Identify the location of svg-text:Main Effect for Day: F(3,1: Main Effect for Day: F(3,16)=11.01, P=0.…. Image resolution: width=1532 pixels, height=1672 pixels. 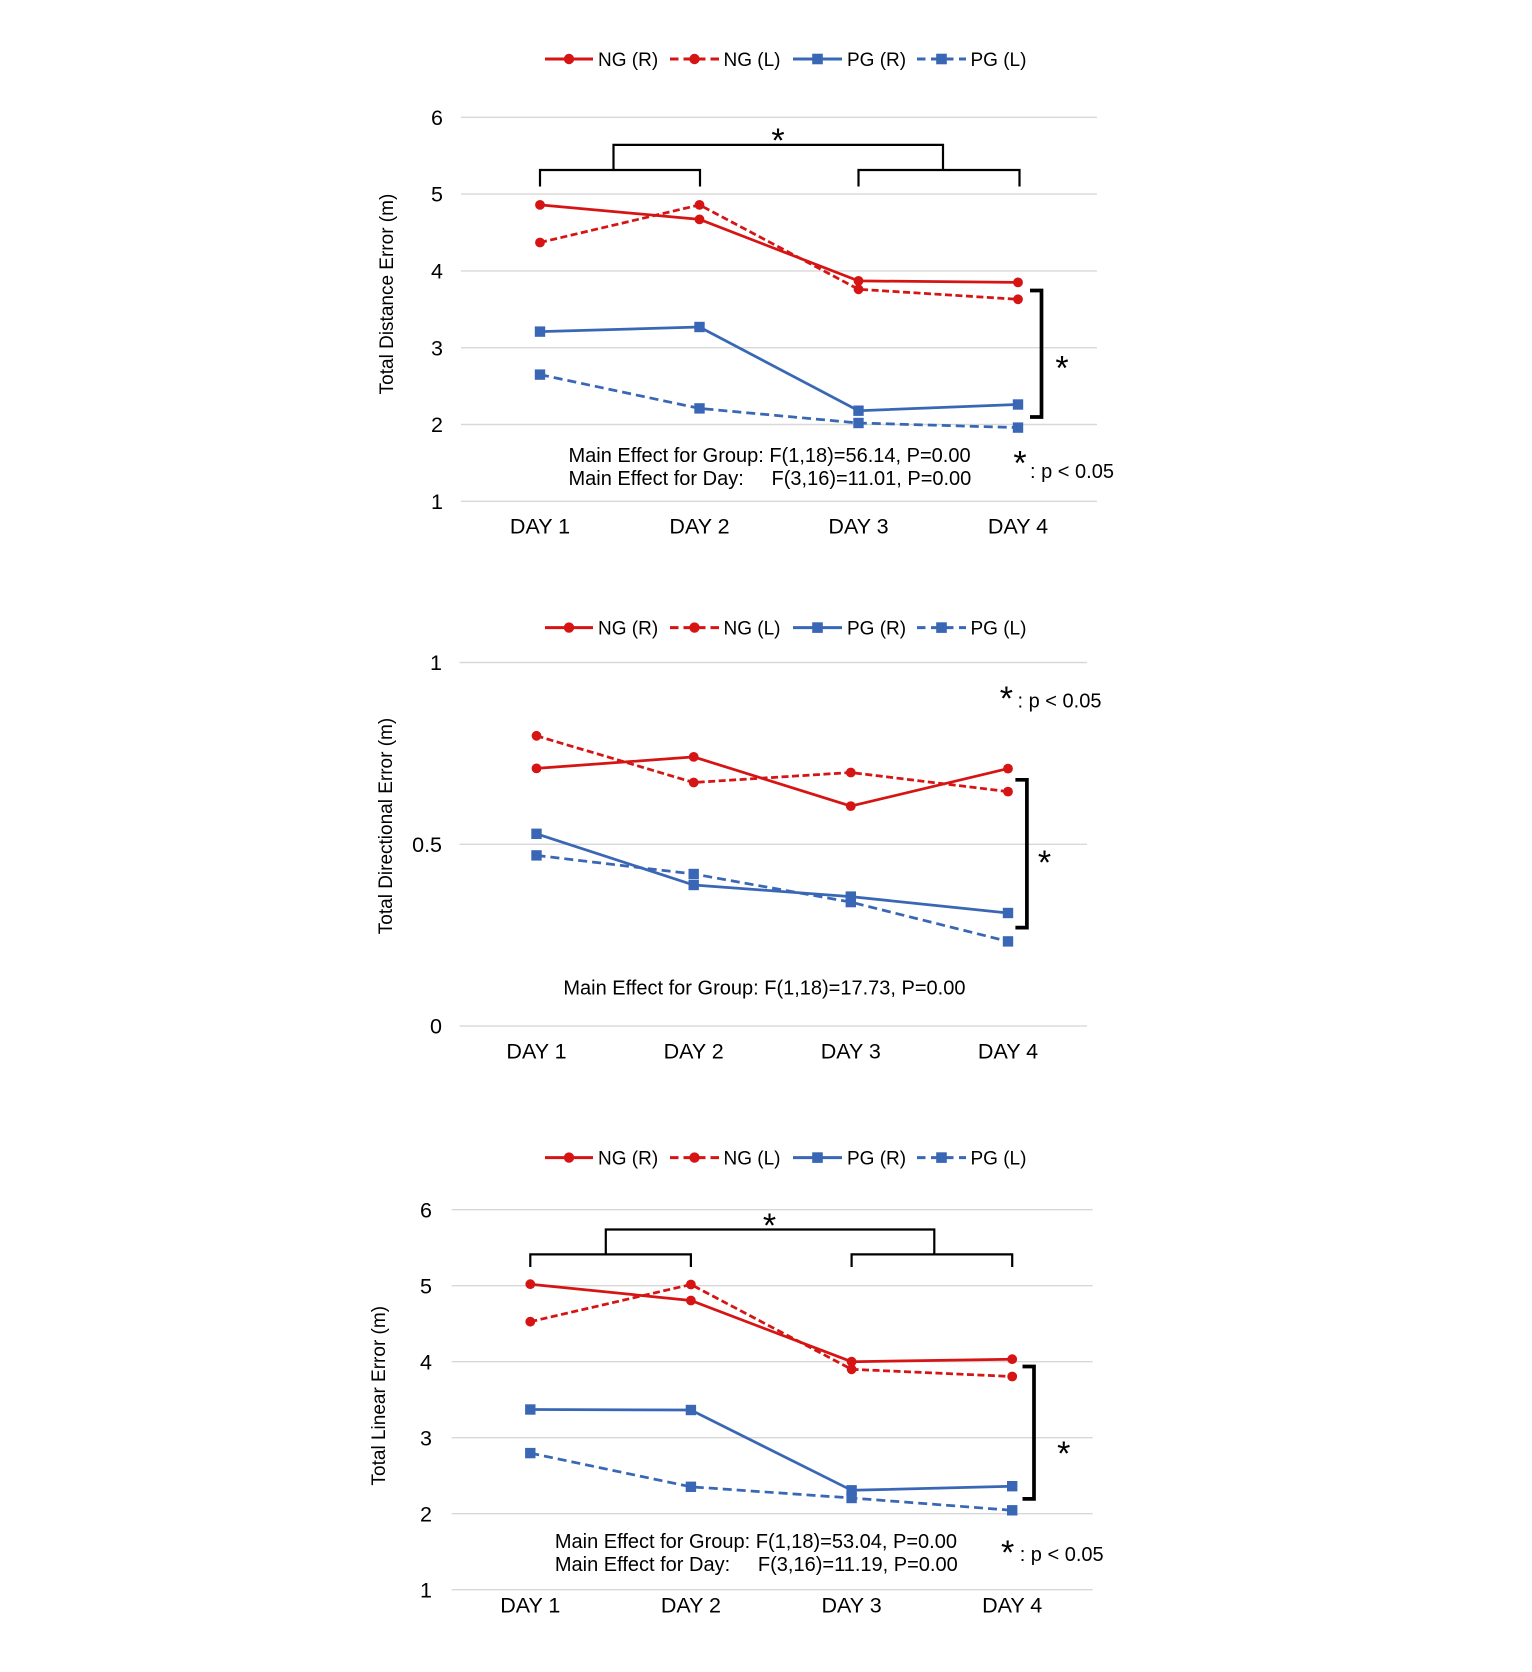
(770, 479).